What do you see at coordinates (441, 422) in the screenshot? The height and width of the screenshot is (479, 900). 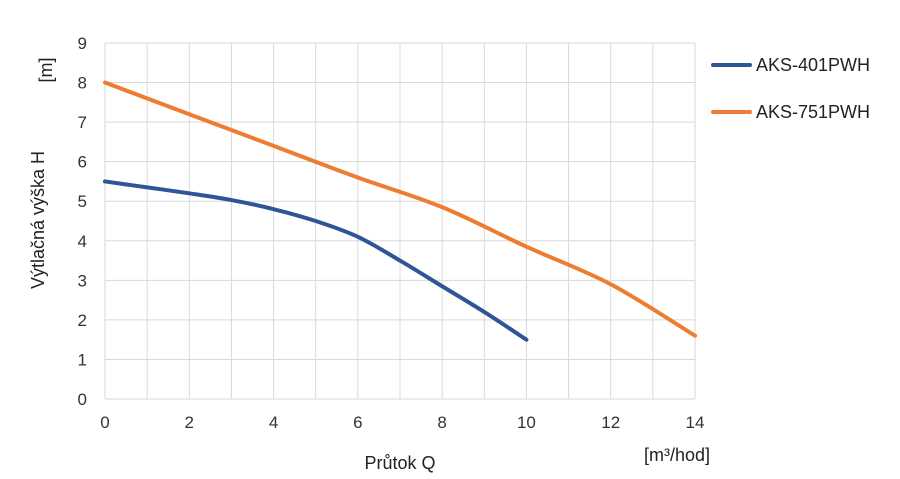 I see `x-tick-label: 8` at bounding box center [441, 422].